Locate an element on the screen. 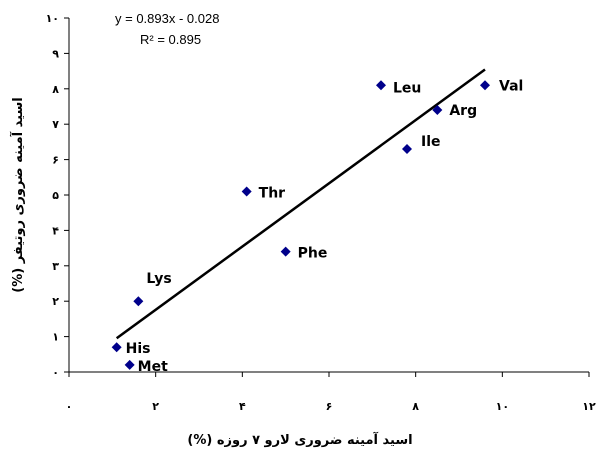  y-axis-title: اسید آمینه ضروری روتیفر (%) is located at coordinates (17, 194).